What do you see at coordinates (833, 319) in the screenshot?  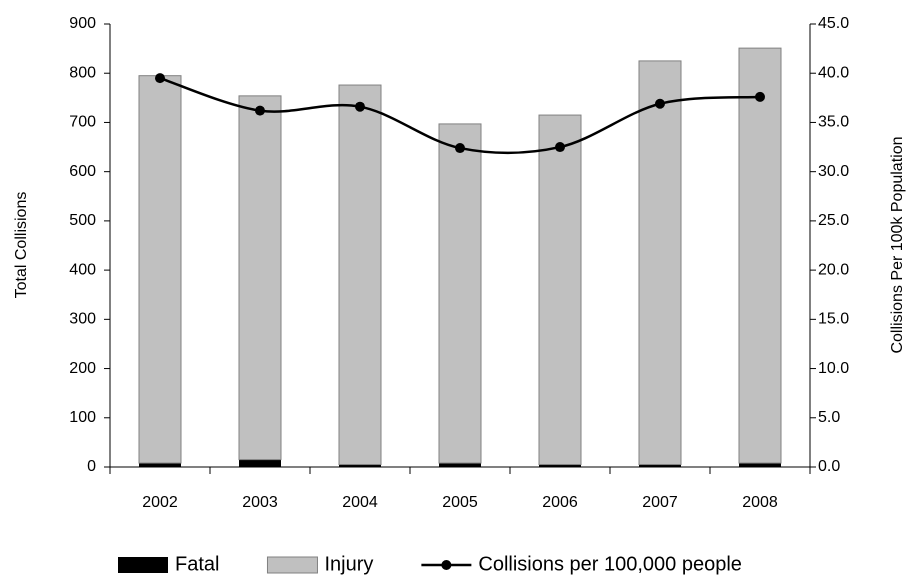 I see `y2-tick-label: 15.0` at bounding box center [833, 319].